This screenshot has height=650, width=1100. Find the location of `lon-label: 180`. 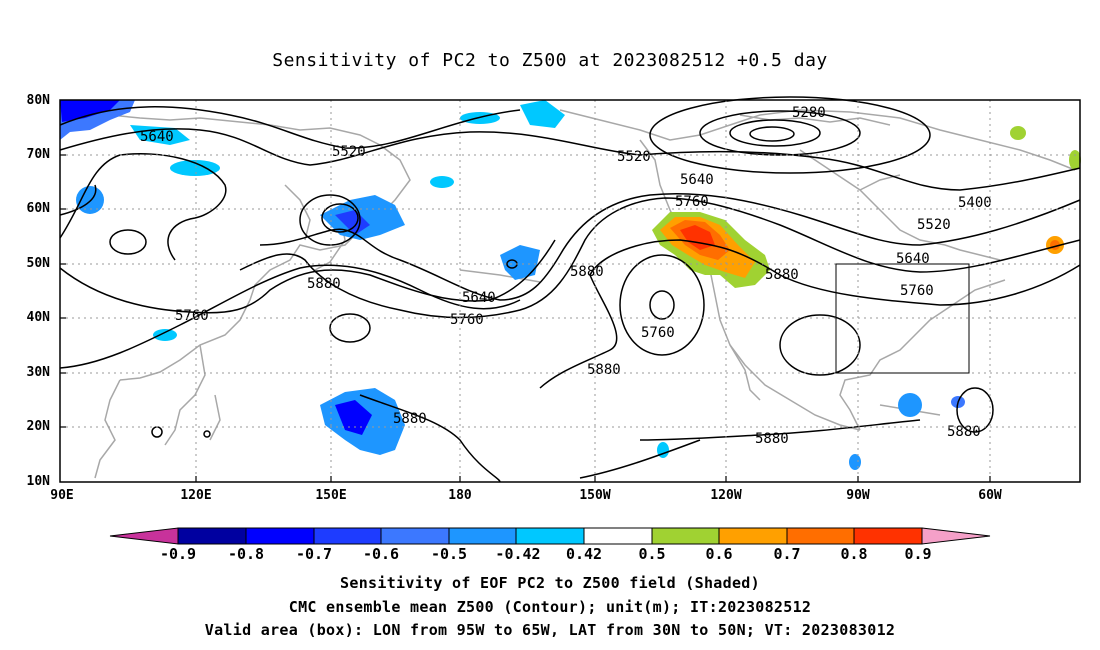

lon-label: 180 is located at coordinates (460, 495).